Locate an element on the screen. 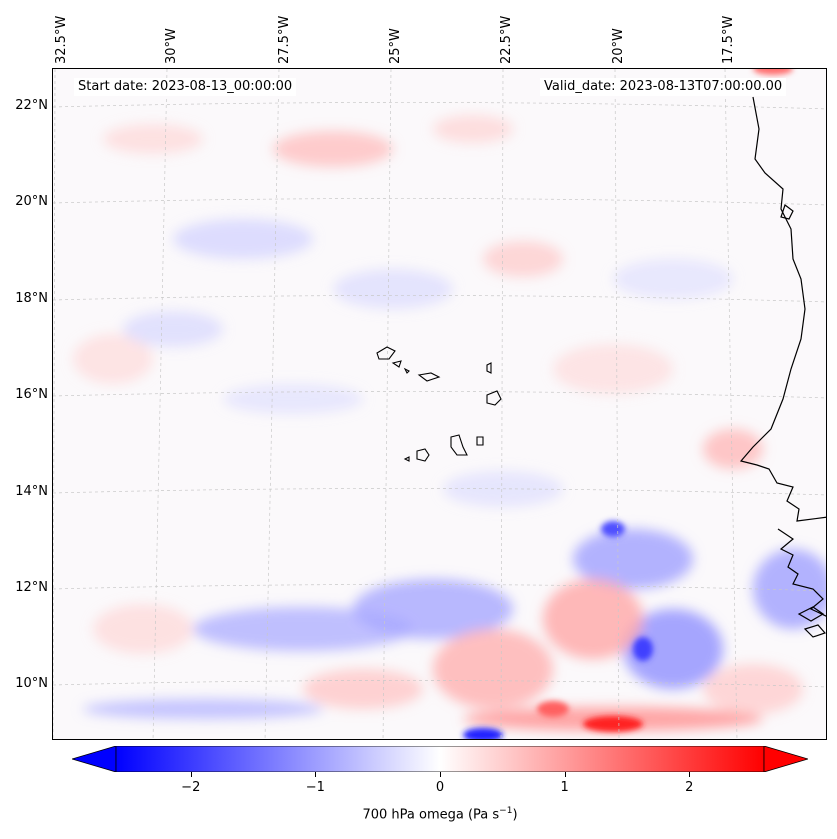  africa-coast is located at coordinates (782, 309).